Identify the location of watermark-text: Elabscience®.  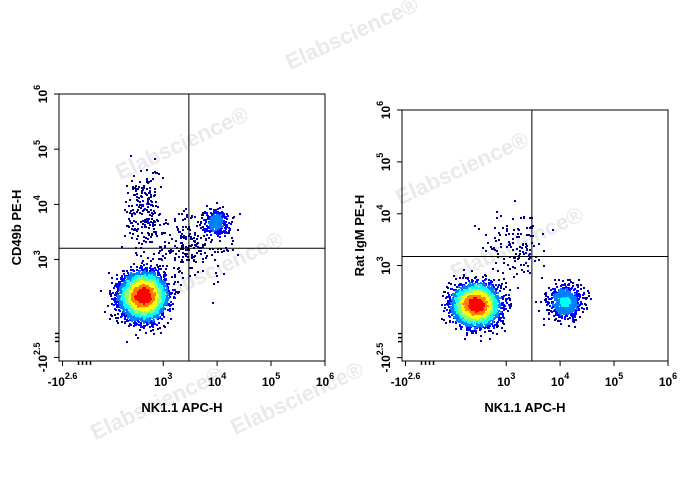
(517, 243).